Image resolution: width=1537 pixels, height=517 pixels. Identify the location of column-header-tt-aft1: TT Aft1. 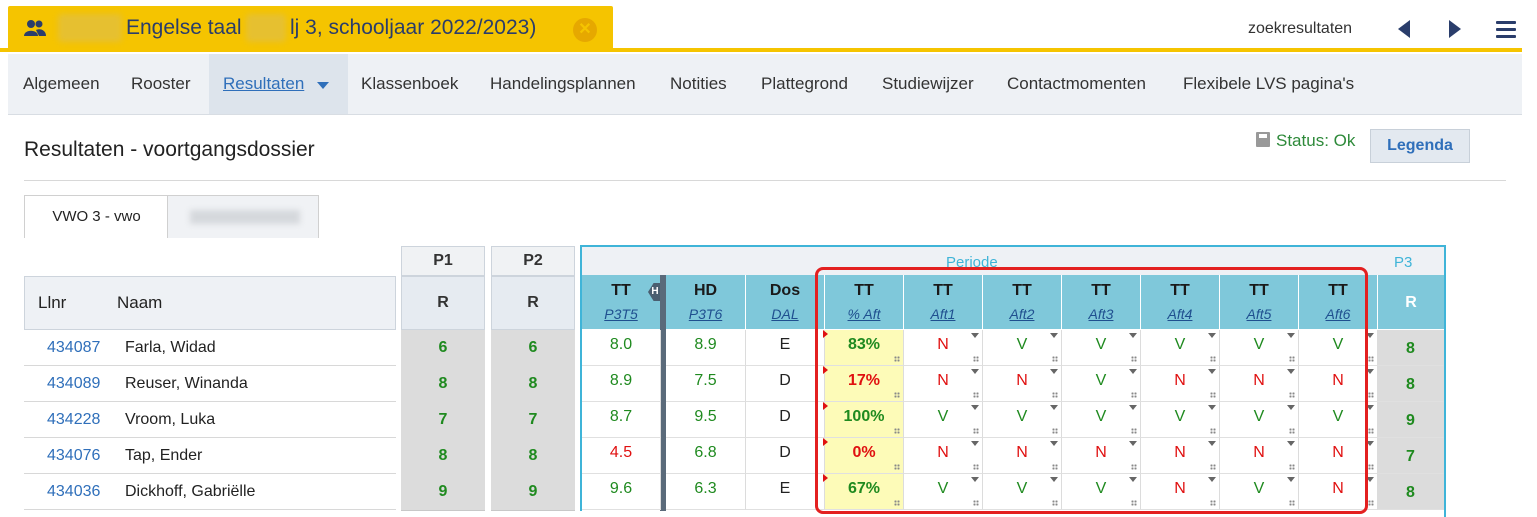
(943, 302).